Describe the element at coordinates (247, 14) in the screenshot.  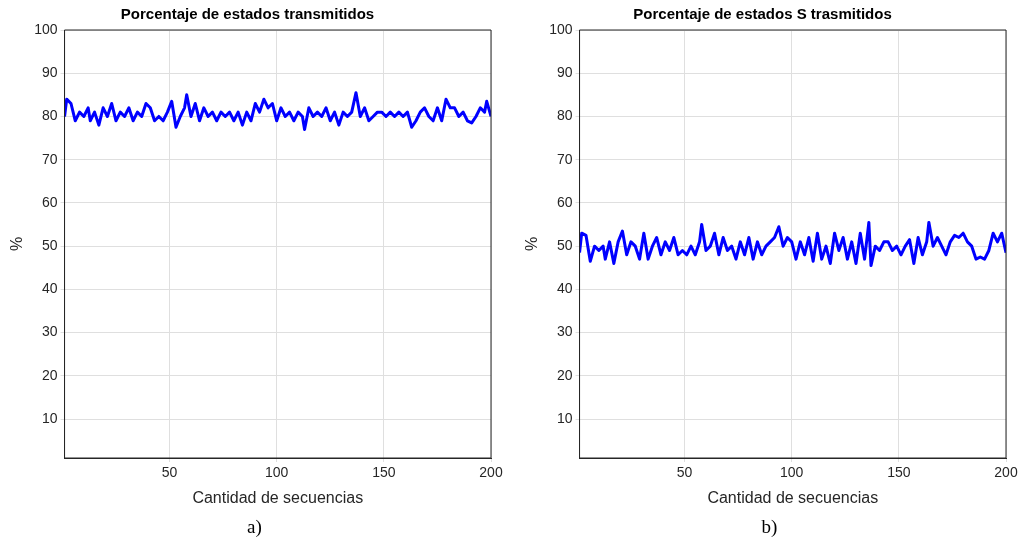
I see `chart-title: Porcentaje de estados transmitidos` at that location.